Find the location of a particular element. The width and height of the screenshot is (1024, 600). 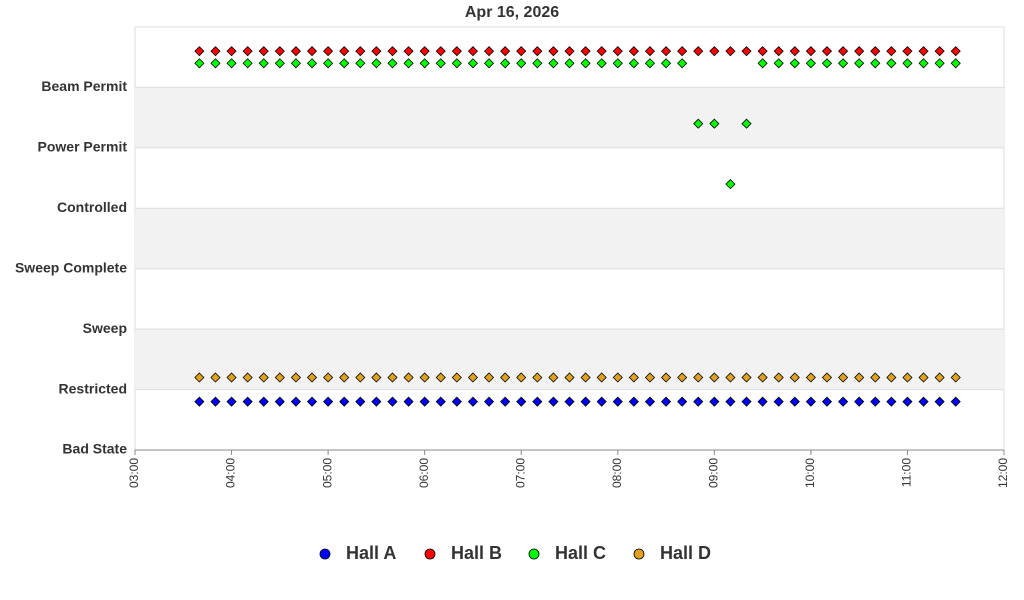

y-tick-label: Bad State is located at coordinates (94, 449).